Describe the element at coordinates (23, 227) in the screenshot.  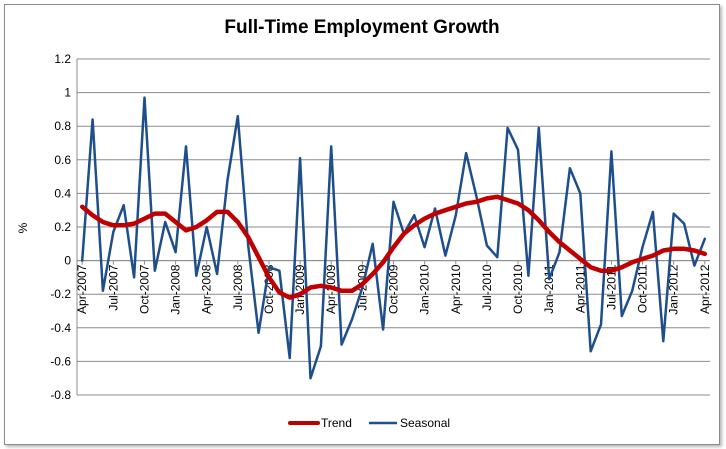
I see `y-axis-label: %` at that location.